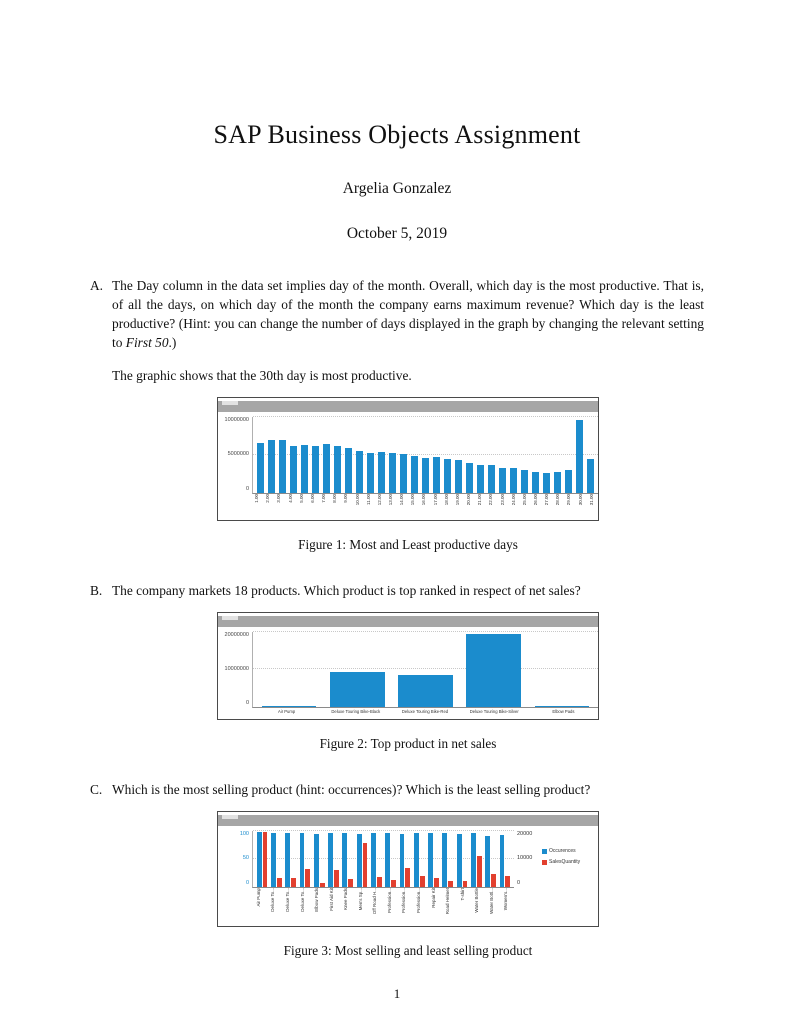  Describe the element at coordinates (480, 499) in the screenshot. I see `x-tick-label: 21.00` at that location.